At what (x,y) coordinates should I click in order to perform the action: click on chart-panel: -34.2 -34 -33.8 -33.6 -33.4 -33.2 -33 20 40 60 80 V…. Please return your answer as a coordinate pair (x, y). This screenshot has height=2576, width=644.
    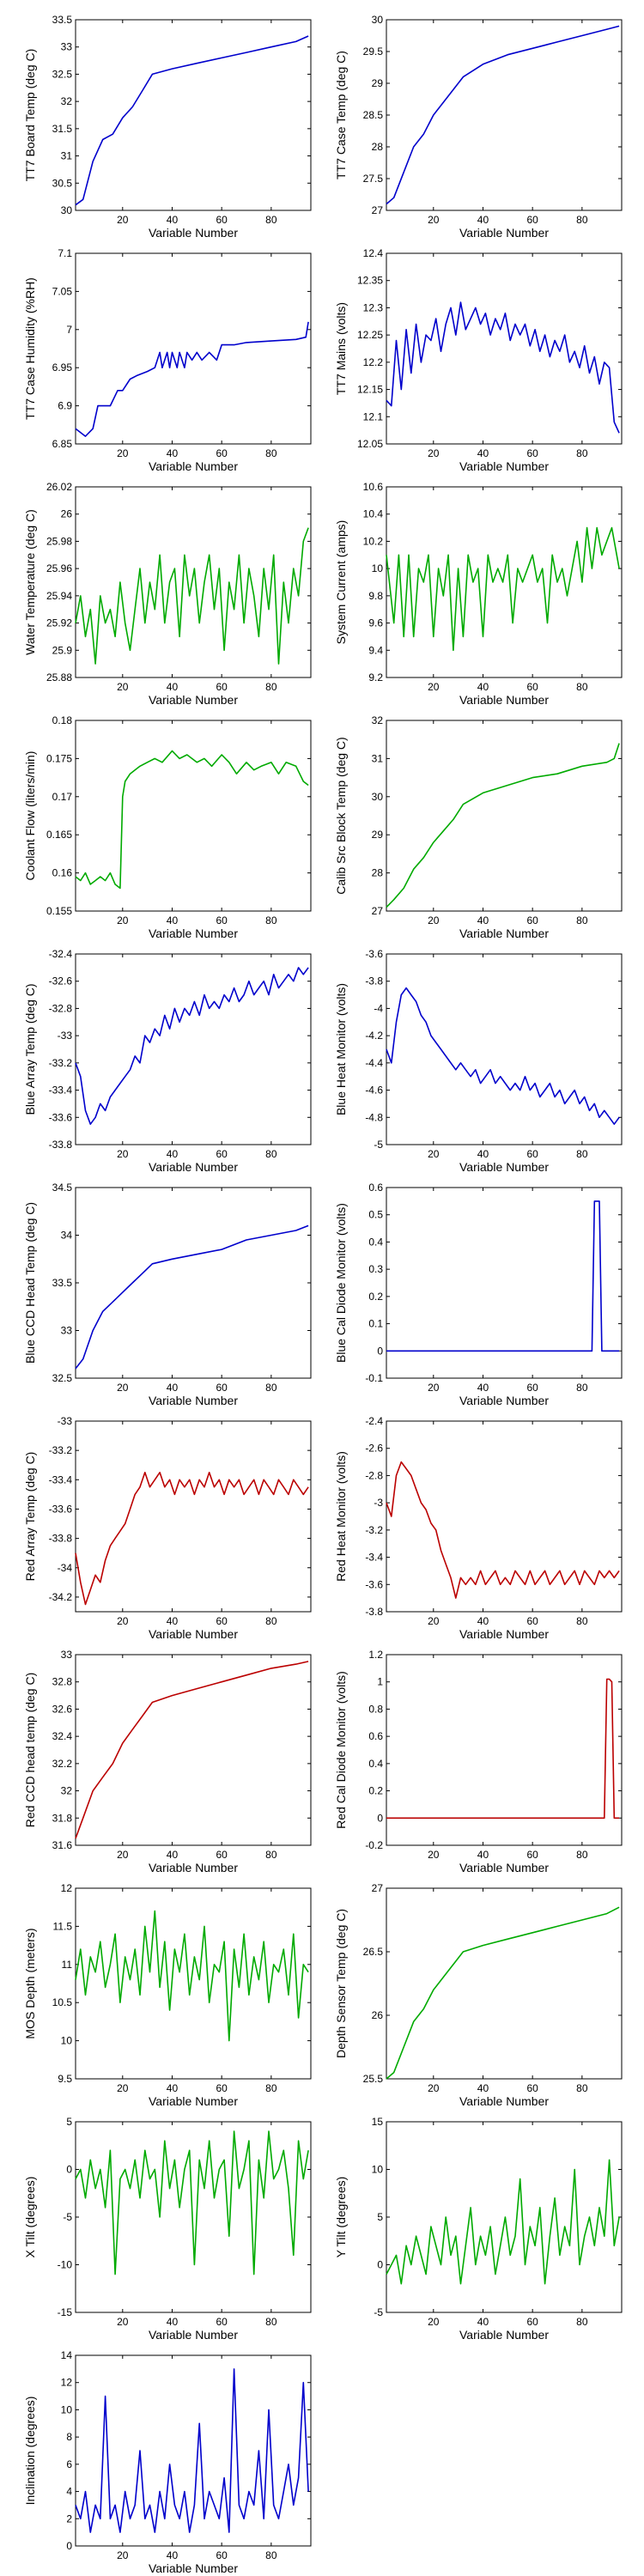
    Looking at the image, I should click on (167, 1528).